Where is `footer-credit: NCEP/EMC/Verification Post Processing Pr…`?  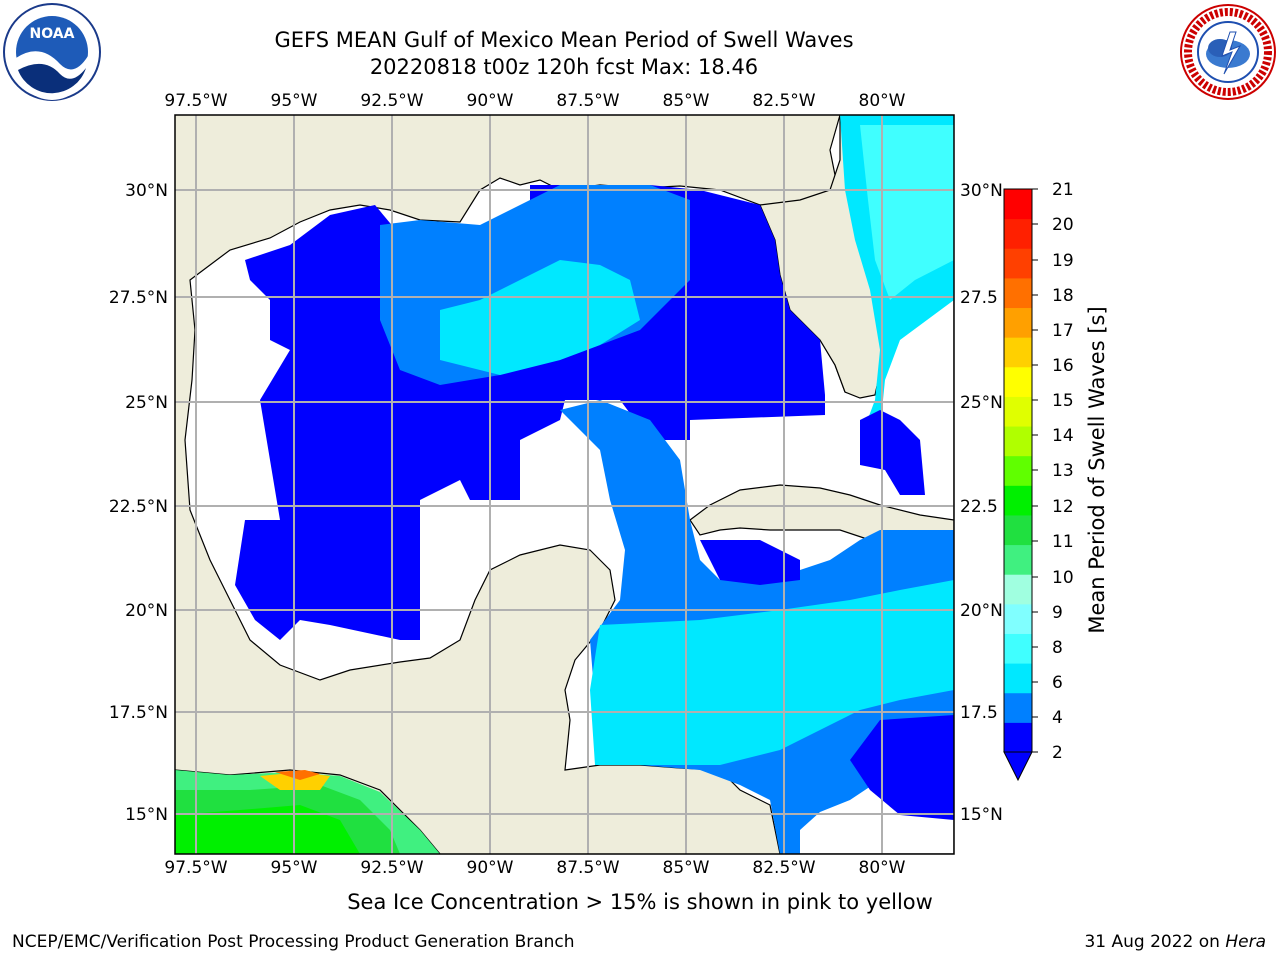 footer-credit: NCEP/EMC/Verification Post Processing Pr… is located at coordinates (293, 942).